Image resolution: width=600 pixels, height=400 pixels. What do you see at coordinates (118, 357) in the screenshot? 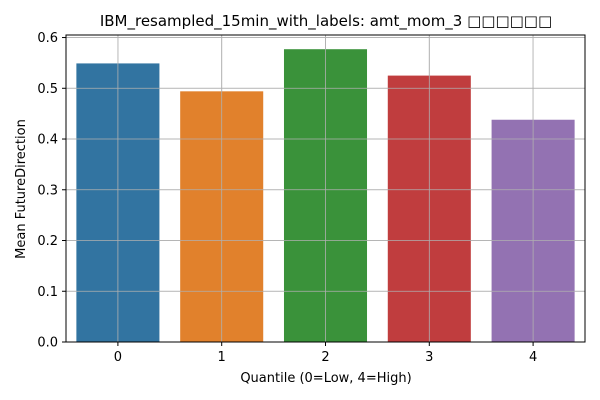
I see `x-tick-label: 0` at bounding box center [118, 357].